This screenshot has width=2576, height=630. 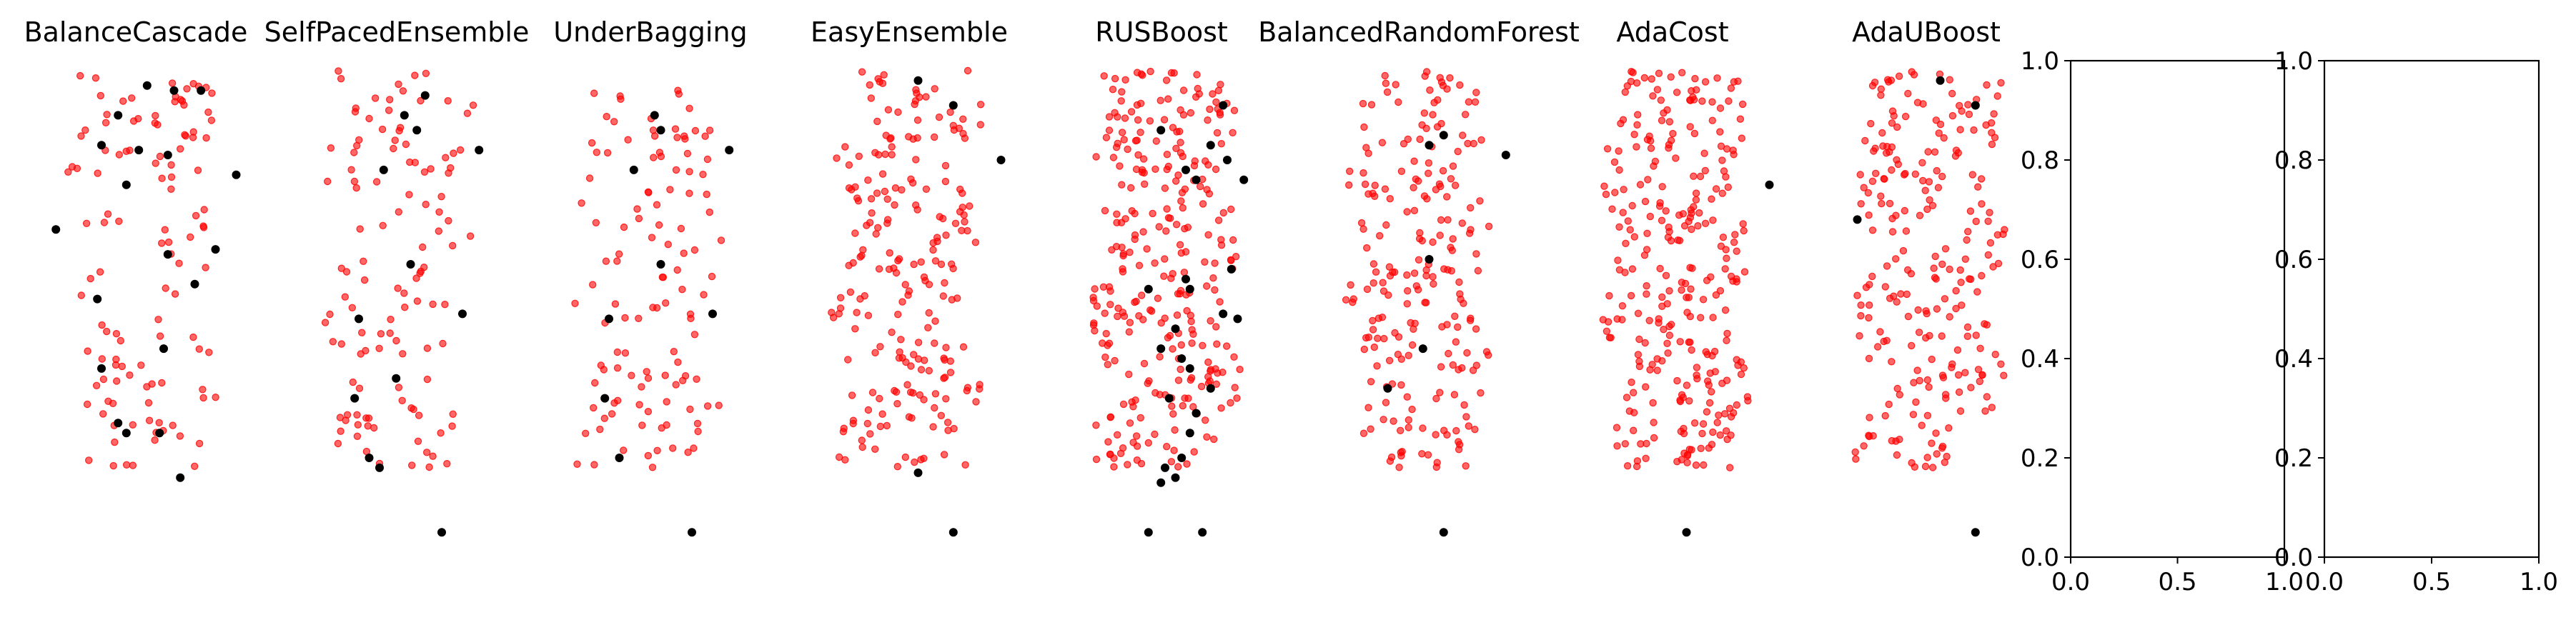 What do you see at coordinates (907, 268) in the screenshot?
I see `majority-class-points` at bounding box center [907, 268].